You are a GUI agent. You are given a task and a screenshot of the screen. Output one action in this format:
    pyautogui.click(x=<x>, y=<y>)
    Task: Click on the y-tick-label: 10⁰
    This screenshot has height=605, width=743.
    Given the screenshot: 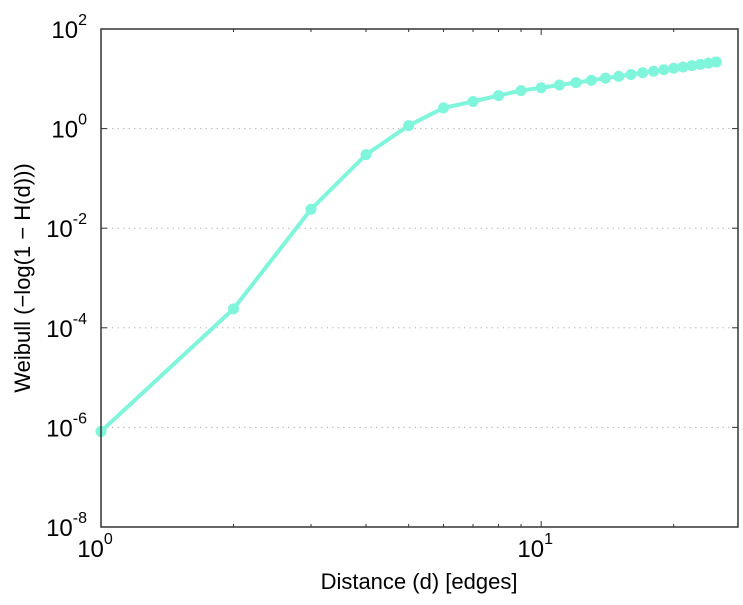 What is the action you would take?
    pyautogui.click(x=69, y=128)
    